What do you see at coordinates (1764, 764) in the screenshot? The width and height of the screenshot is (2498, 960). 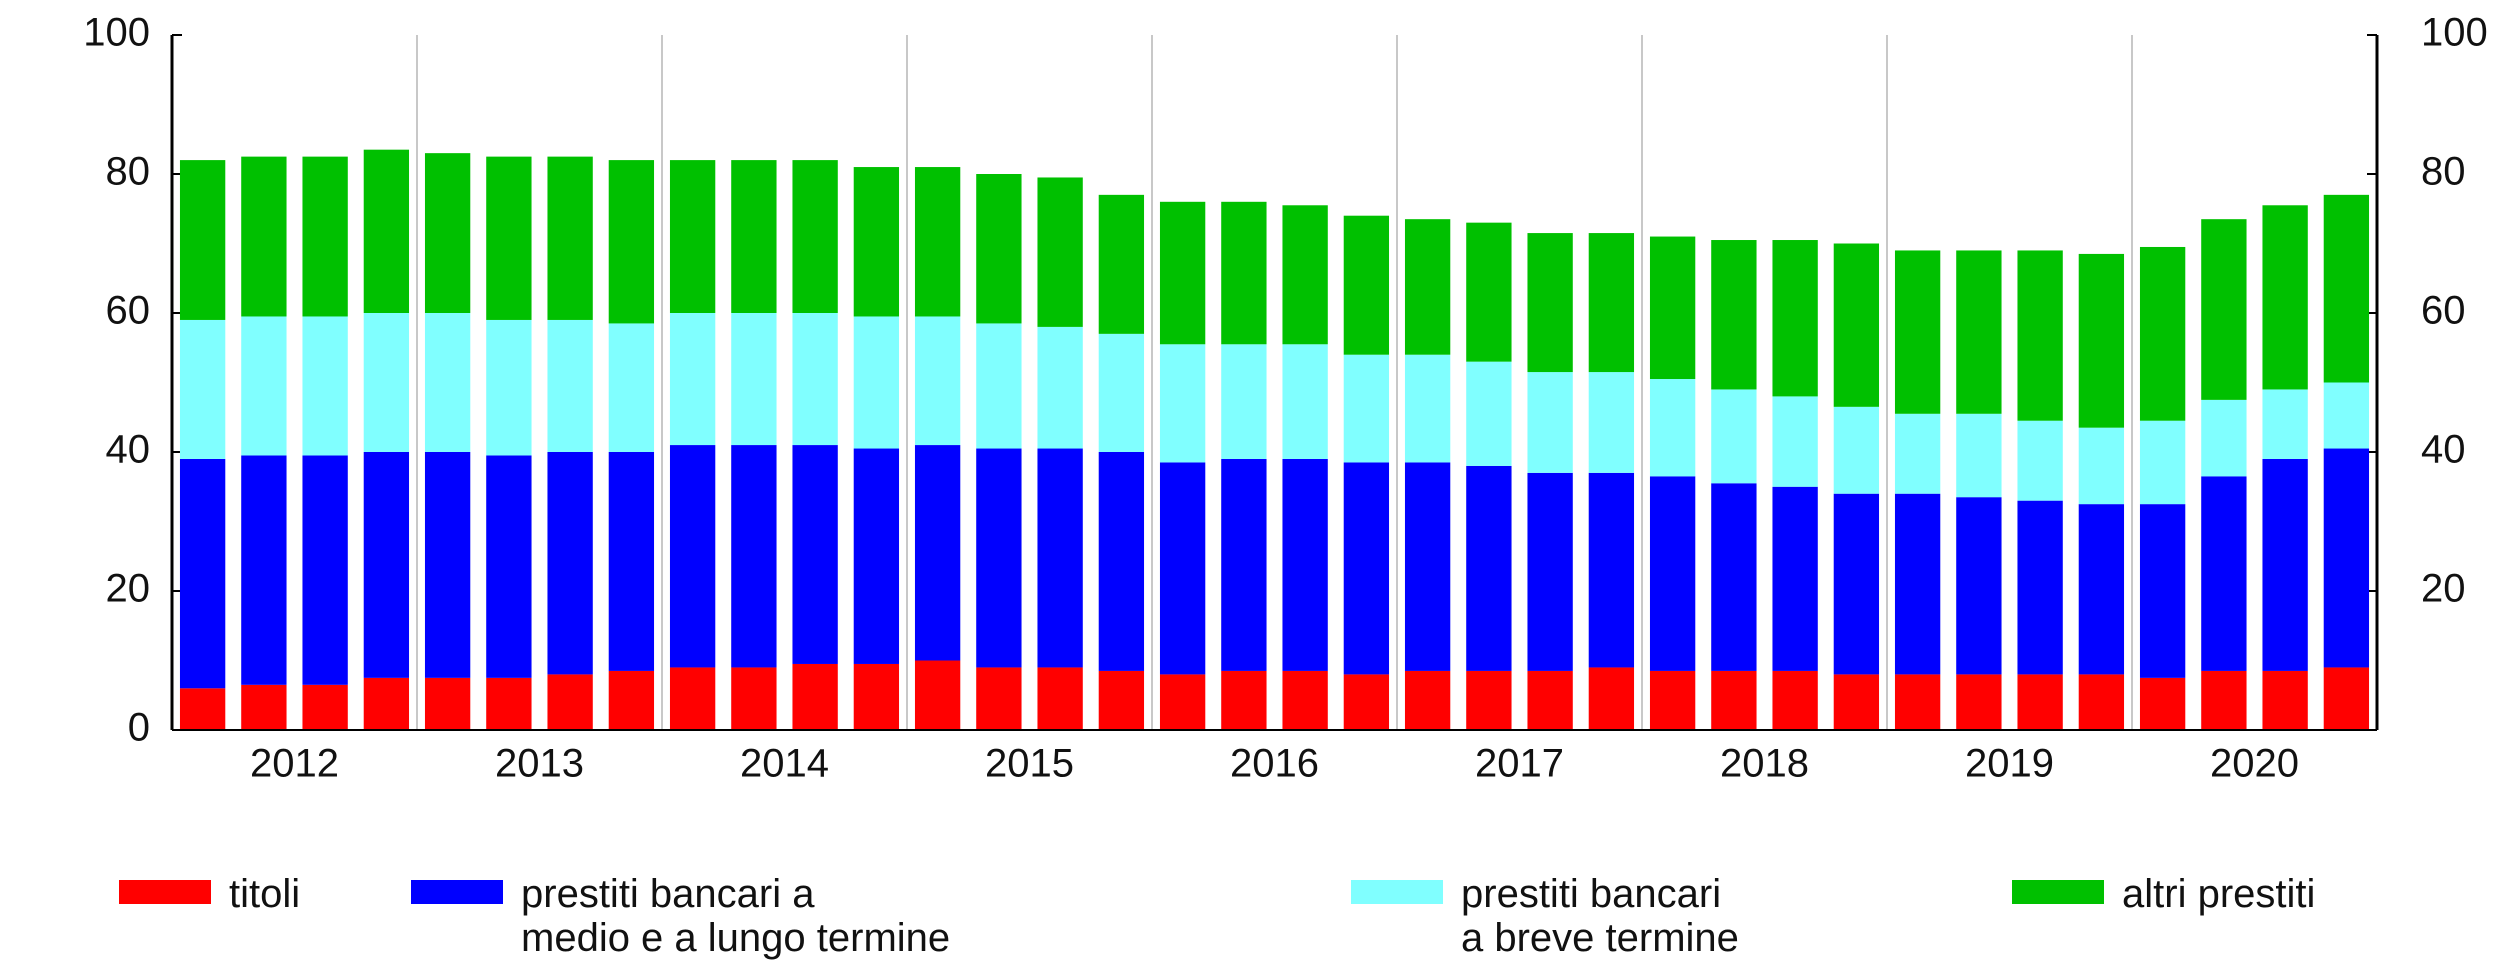 I see `x-tick-label: 2018` at bounding box center [1764, 764].